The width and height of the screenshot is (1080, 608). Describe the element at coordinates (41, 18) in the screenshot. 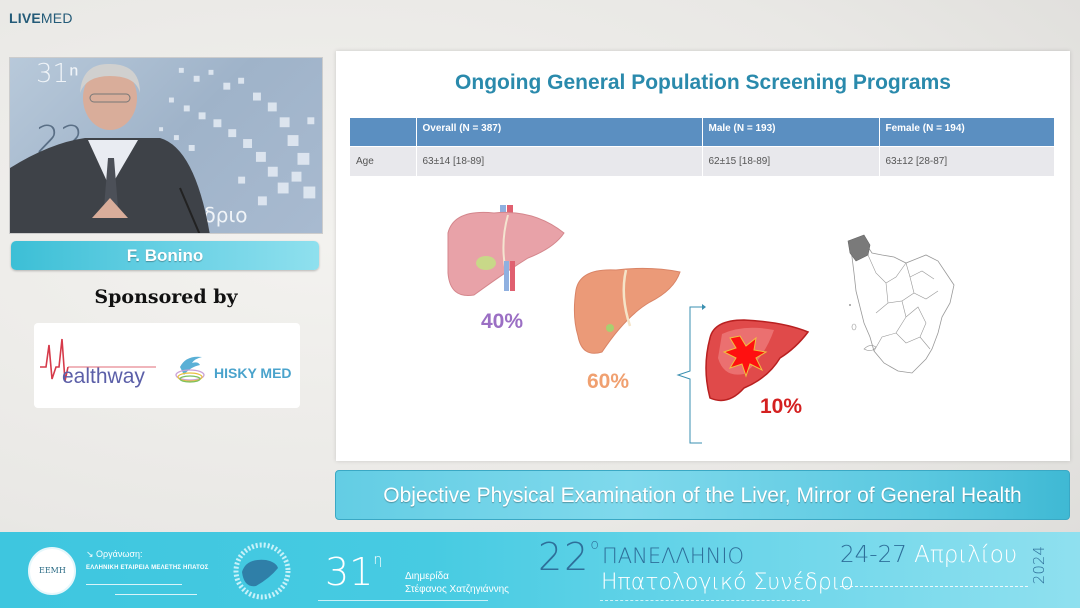

I see `livemed-logo: LIVEMED` at that location.